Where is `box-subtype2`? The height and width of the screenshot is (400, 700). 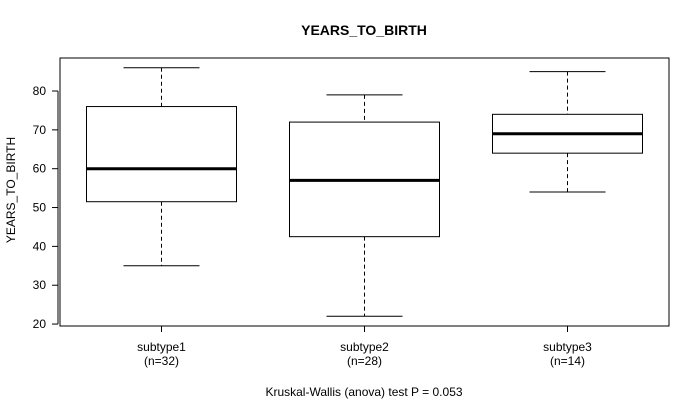 box-subtype2 is located at coordinates (364, 205).